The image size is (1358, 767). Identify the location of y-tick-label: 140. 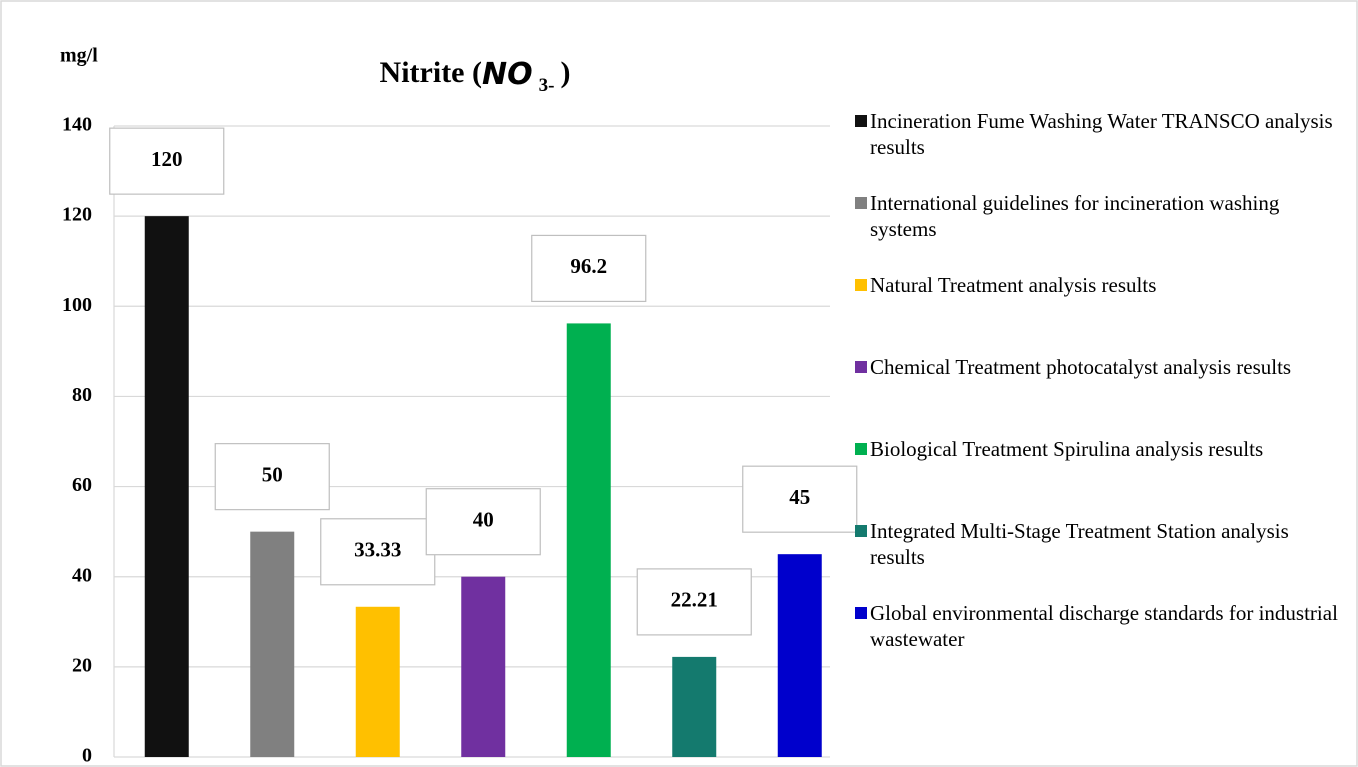
(77, 125).